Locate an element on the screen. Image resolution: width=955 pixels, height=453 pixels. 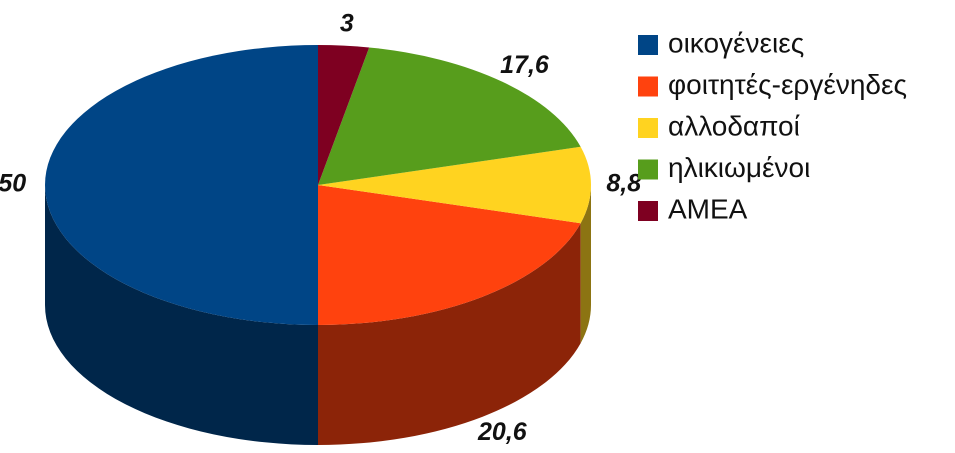
value-label: 50 is located at coordinates (13, 184).